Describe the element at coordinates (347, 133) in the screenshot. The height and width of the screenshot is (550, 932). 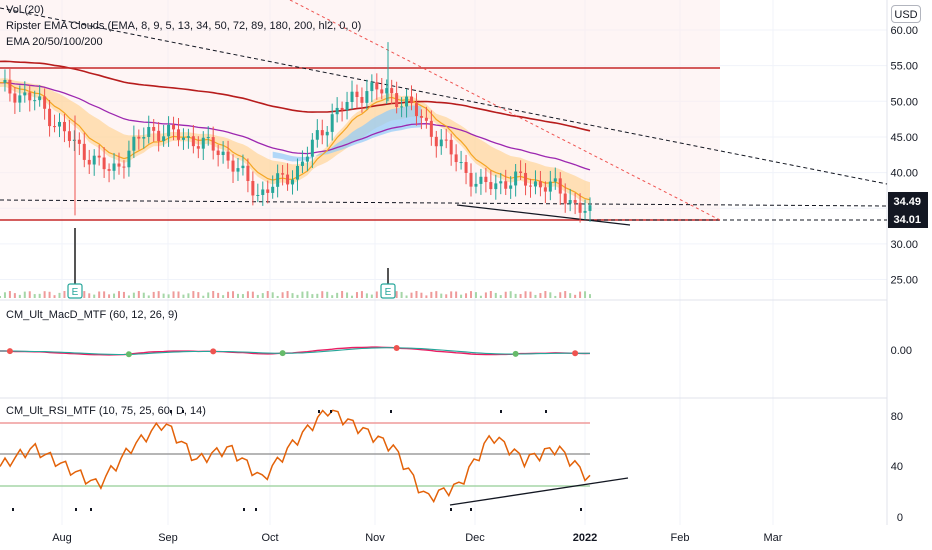
I see `ema-cloud-blue` at that location.